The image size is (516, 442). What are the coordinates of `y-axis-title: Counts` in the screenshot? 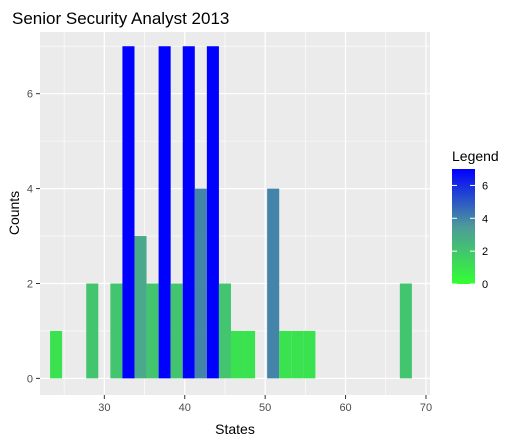 It's located at (14, 213).